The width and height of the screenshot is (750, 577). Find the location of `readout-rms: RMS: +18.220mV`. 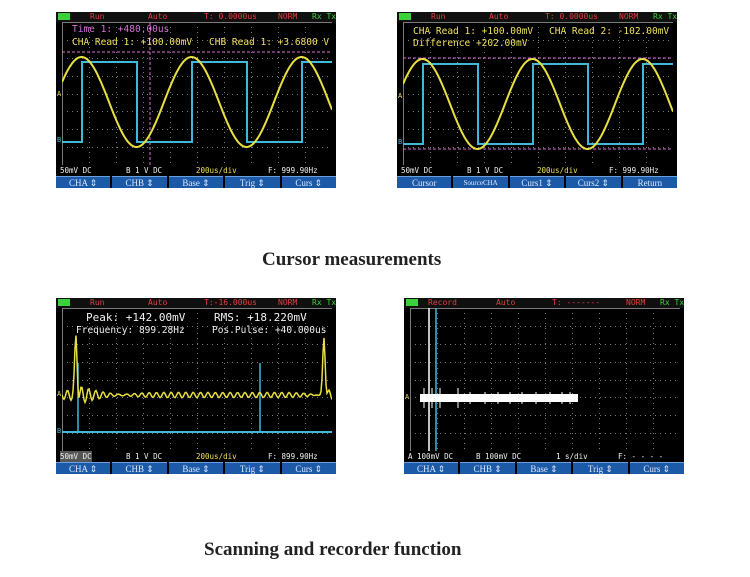

readout-rms: RMS: +18.220mV is located at coordinates (260, 317).